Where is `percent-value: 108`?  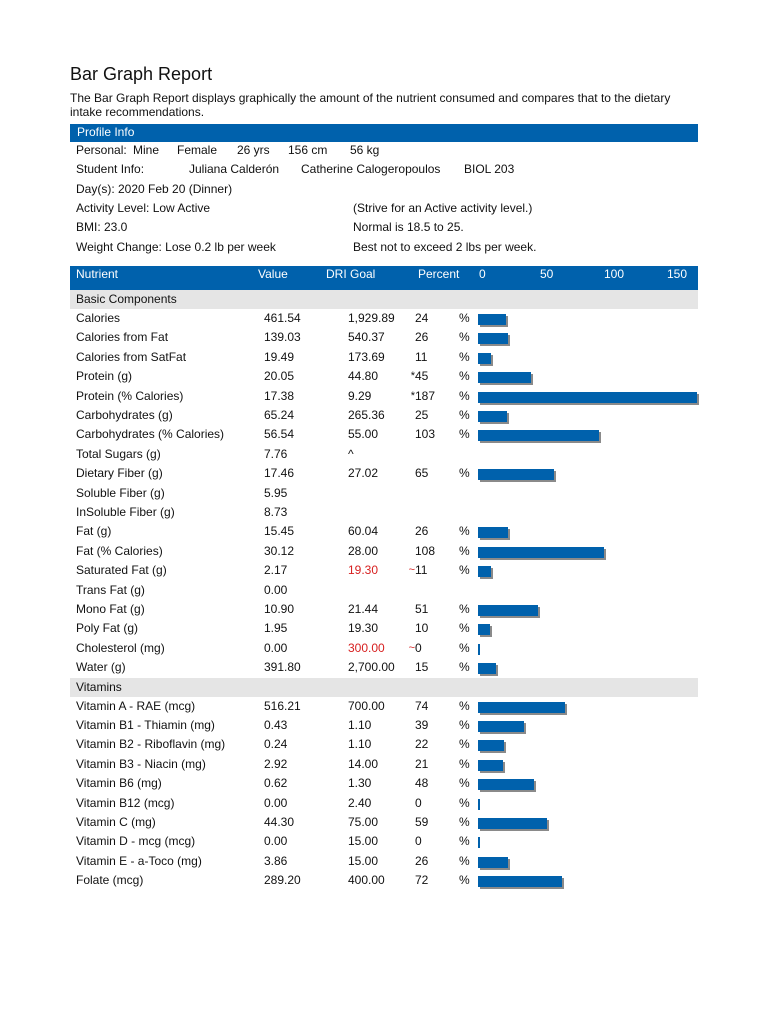
percent-value: 108 is located at coordinates (425, 550).